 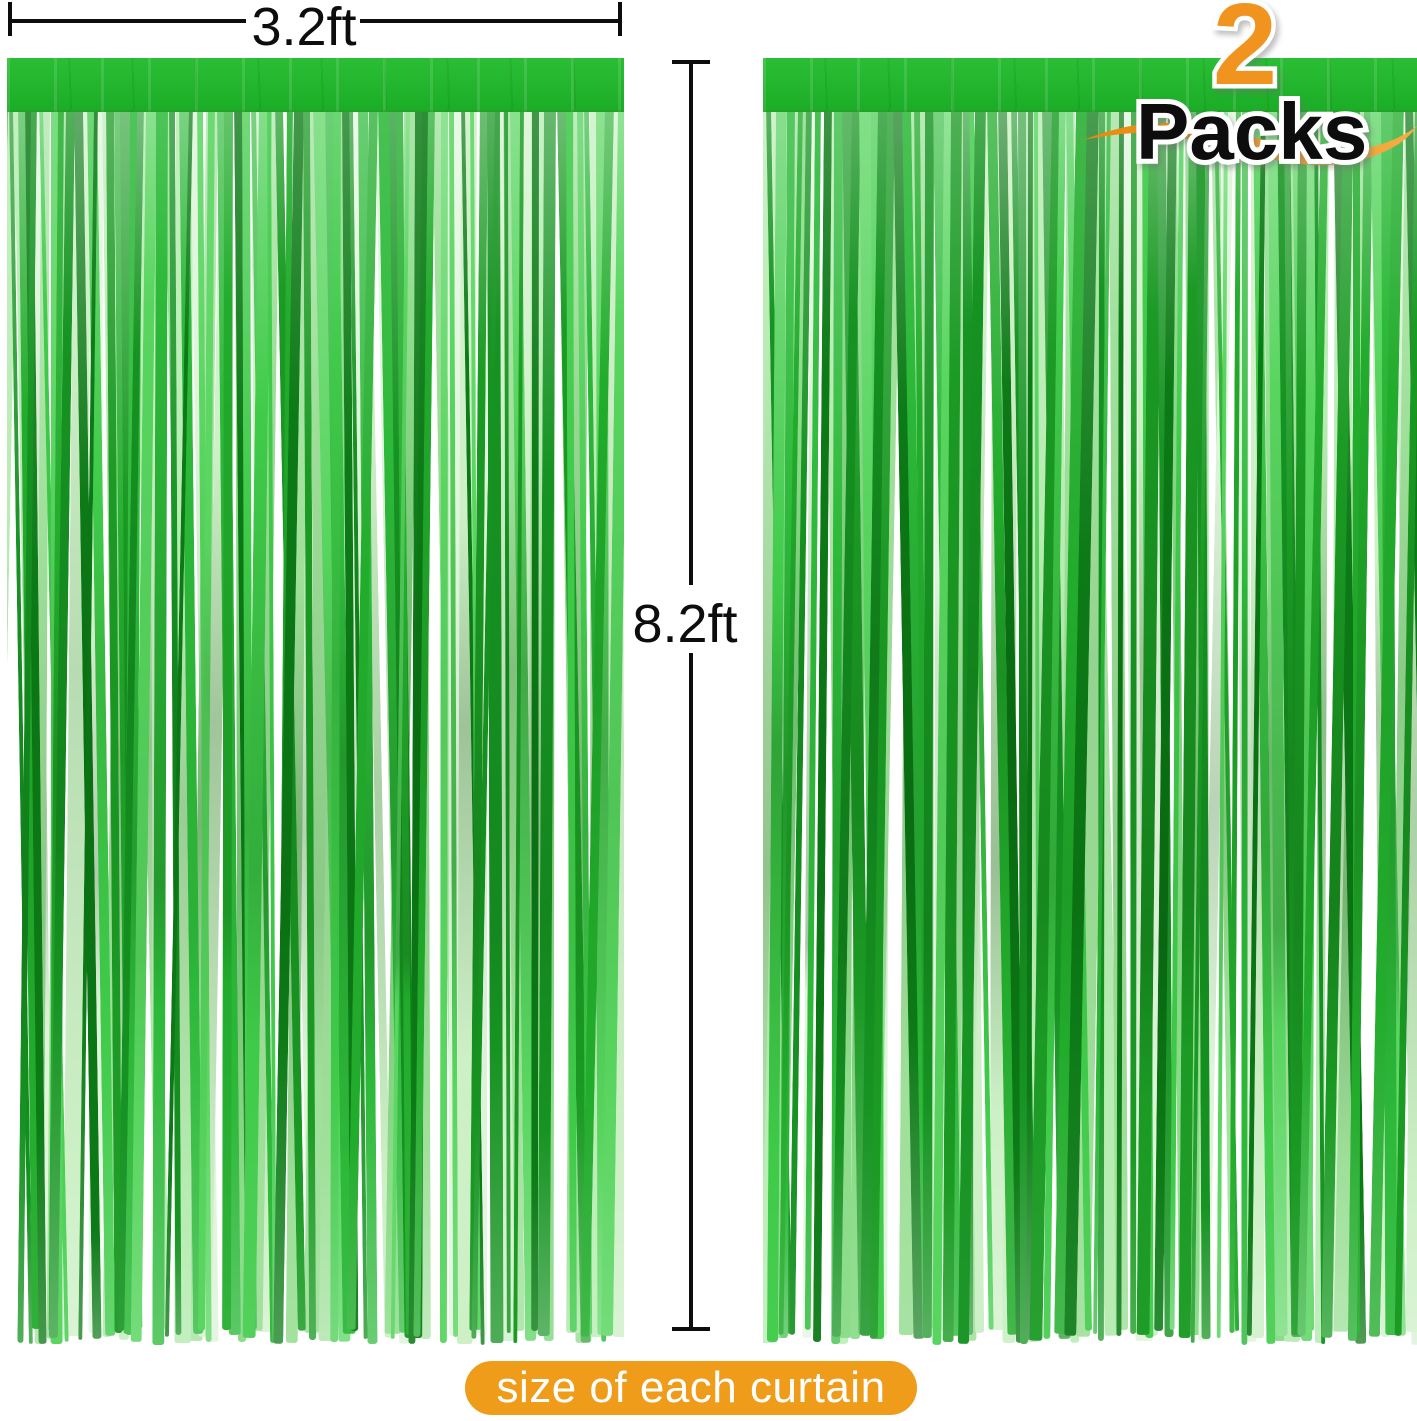 I want to click on height-measure: 8.2ft, so click(x=685, y=695).